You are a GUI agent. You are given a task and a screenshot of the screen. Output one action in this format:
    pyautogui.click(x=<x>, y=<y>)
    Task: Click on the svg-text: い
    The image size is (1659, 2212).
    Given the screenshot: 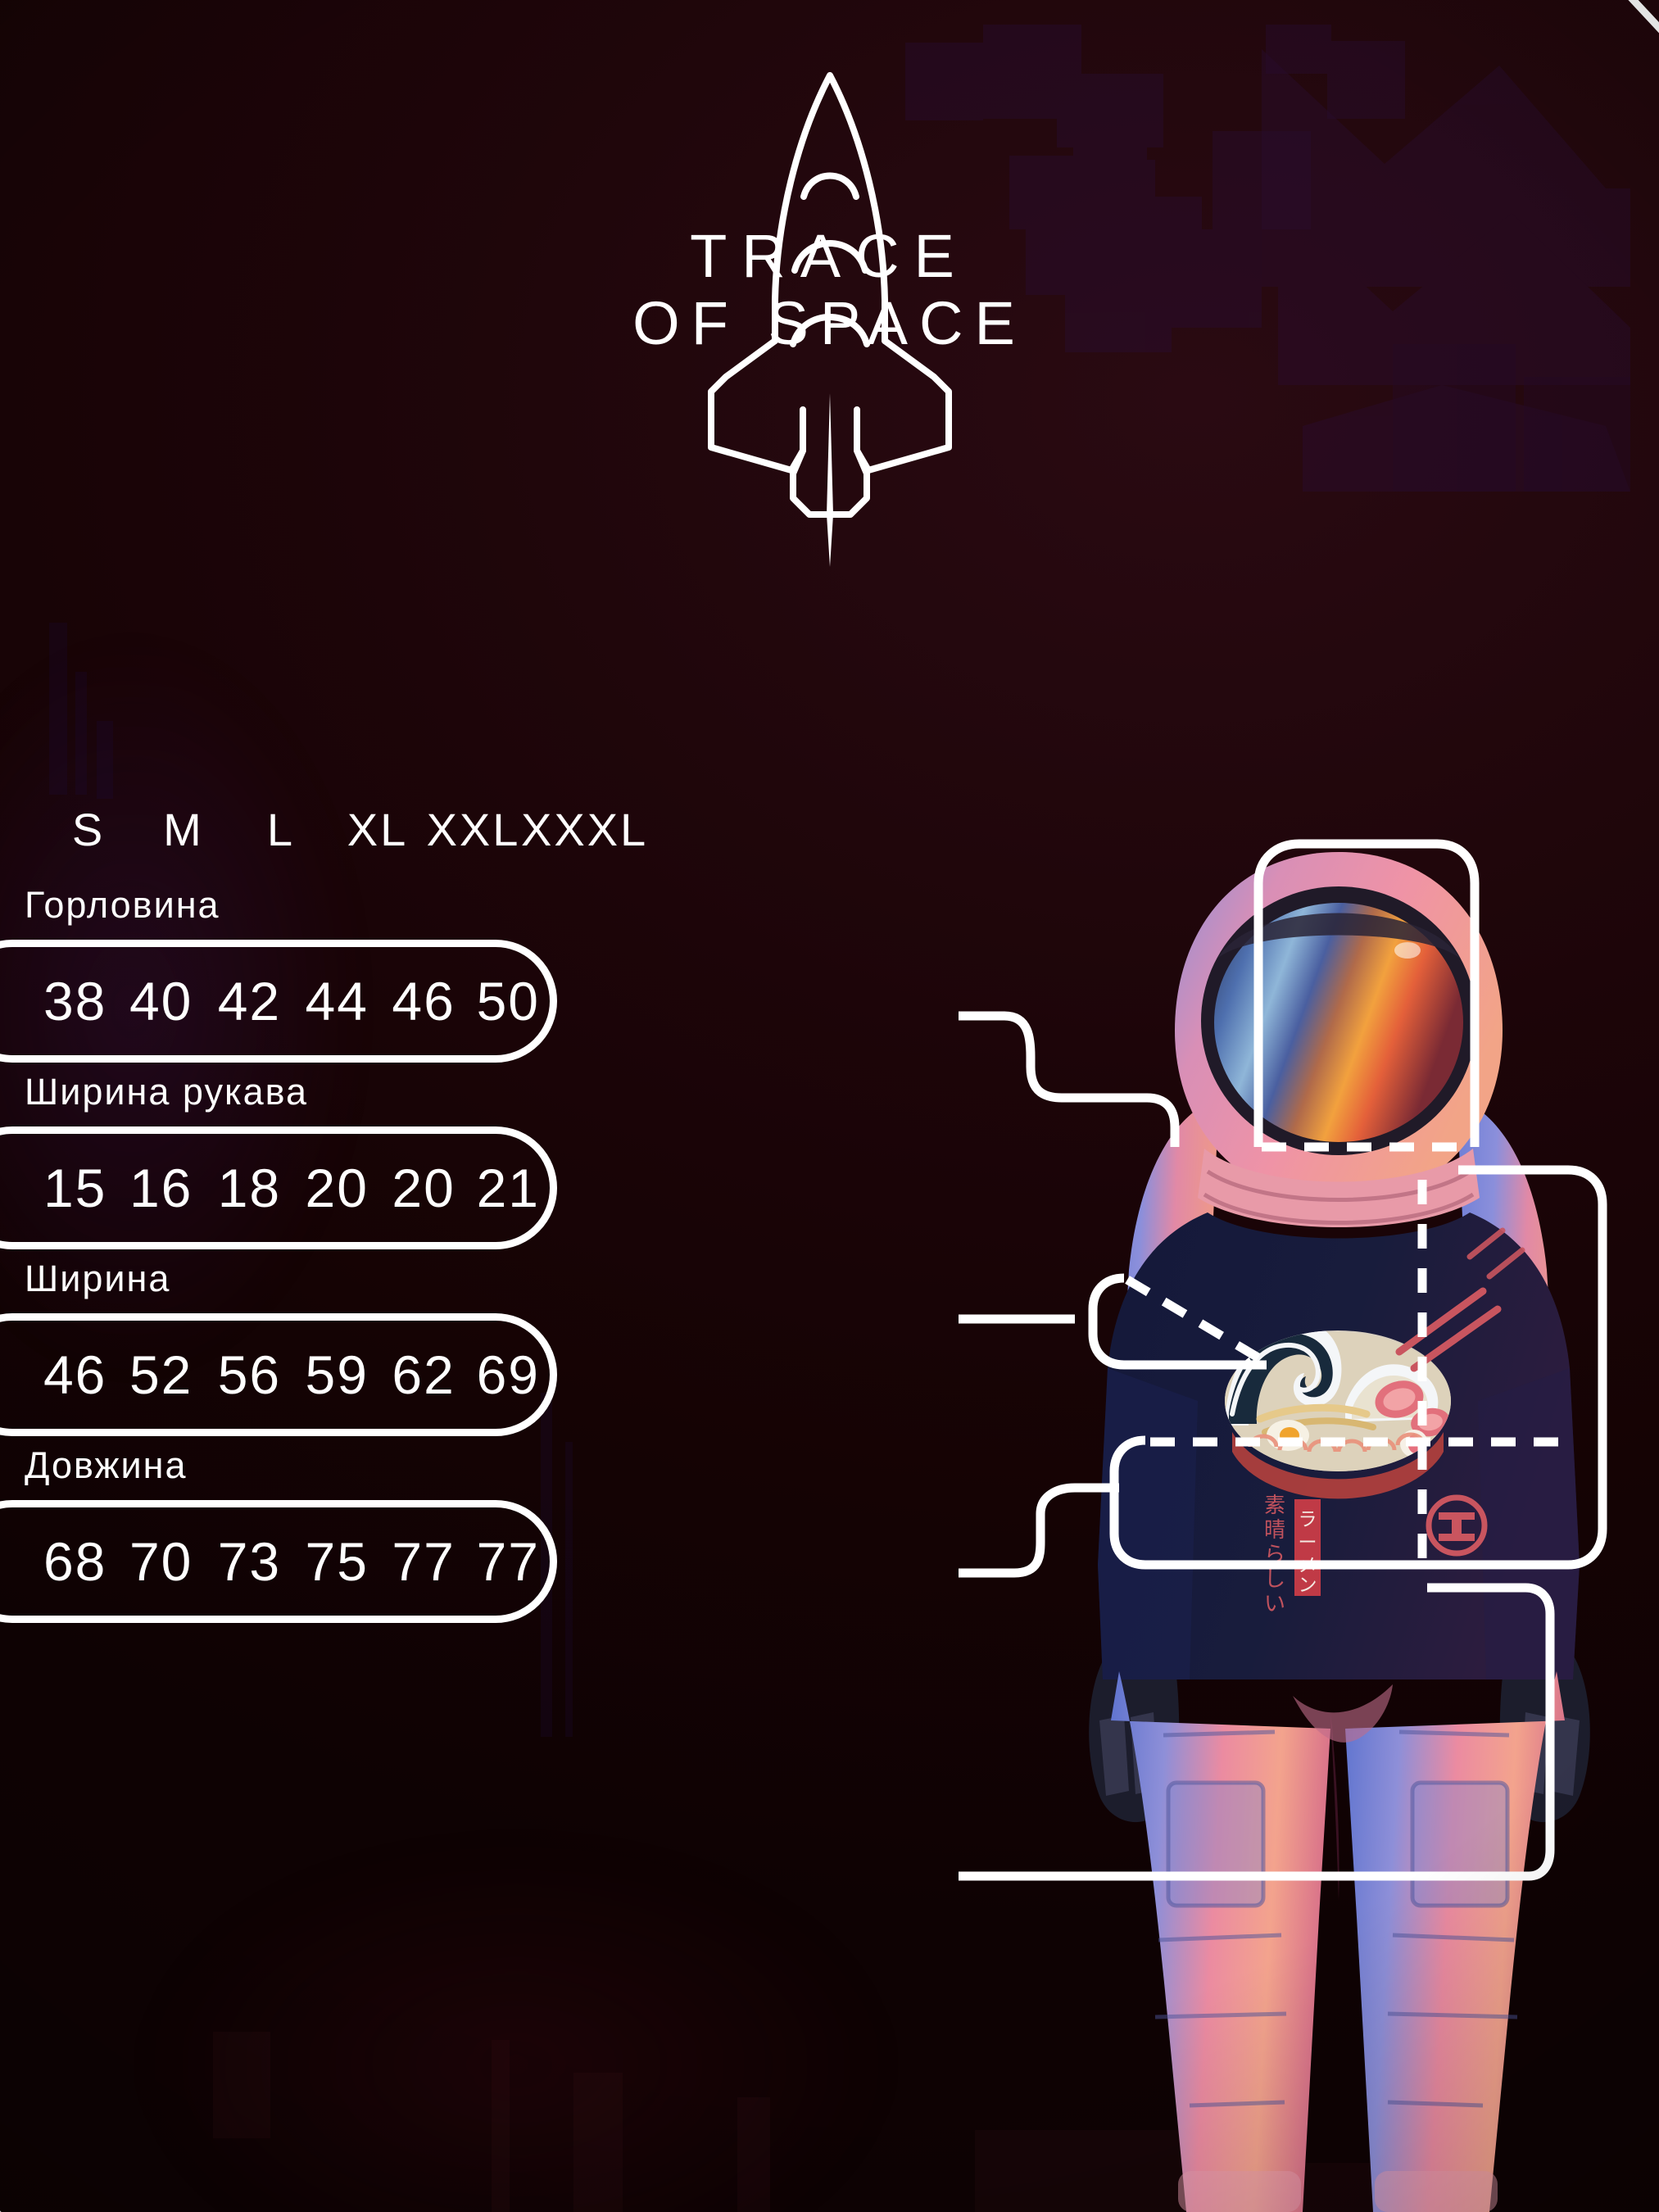 What is the action you would take?
    pyautogui.click(x=1274, y=1604)
    